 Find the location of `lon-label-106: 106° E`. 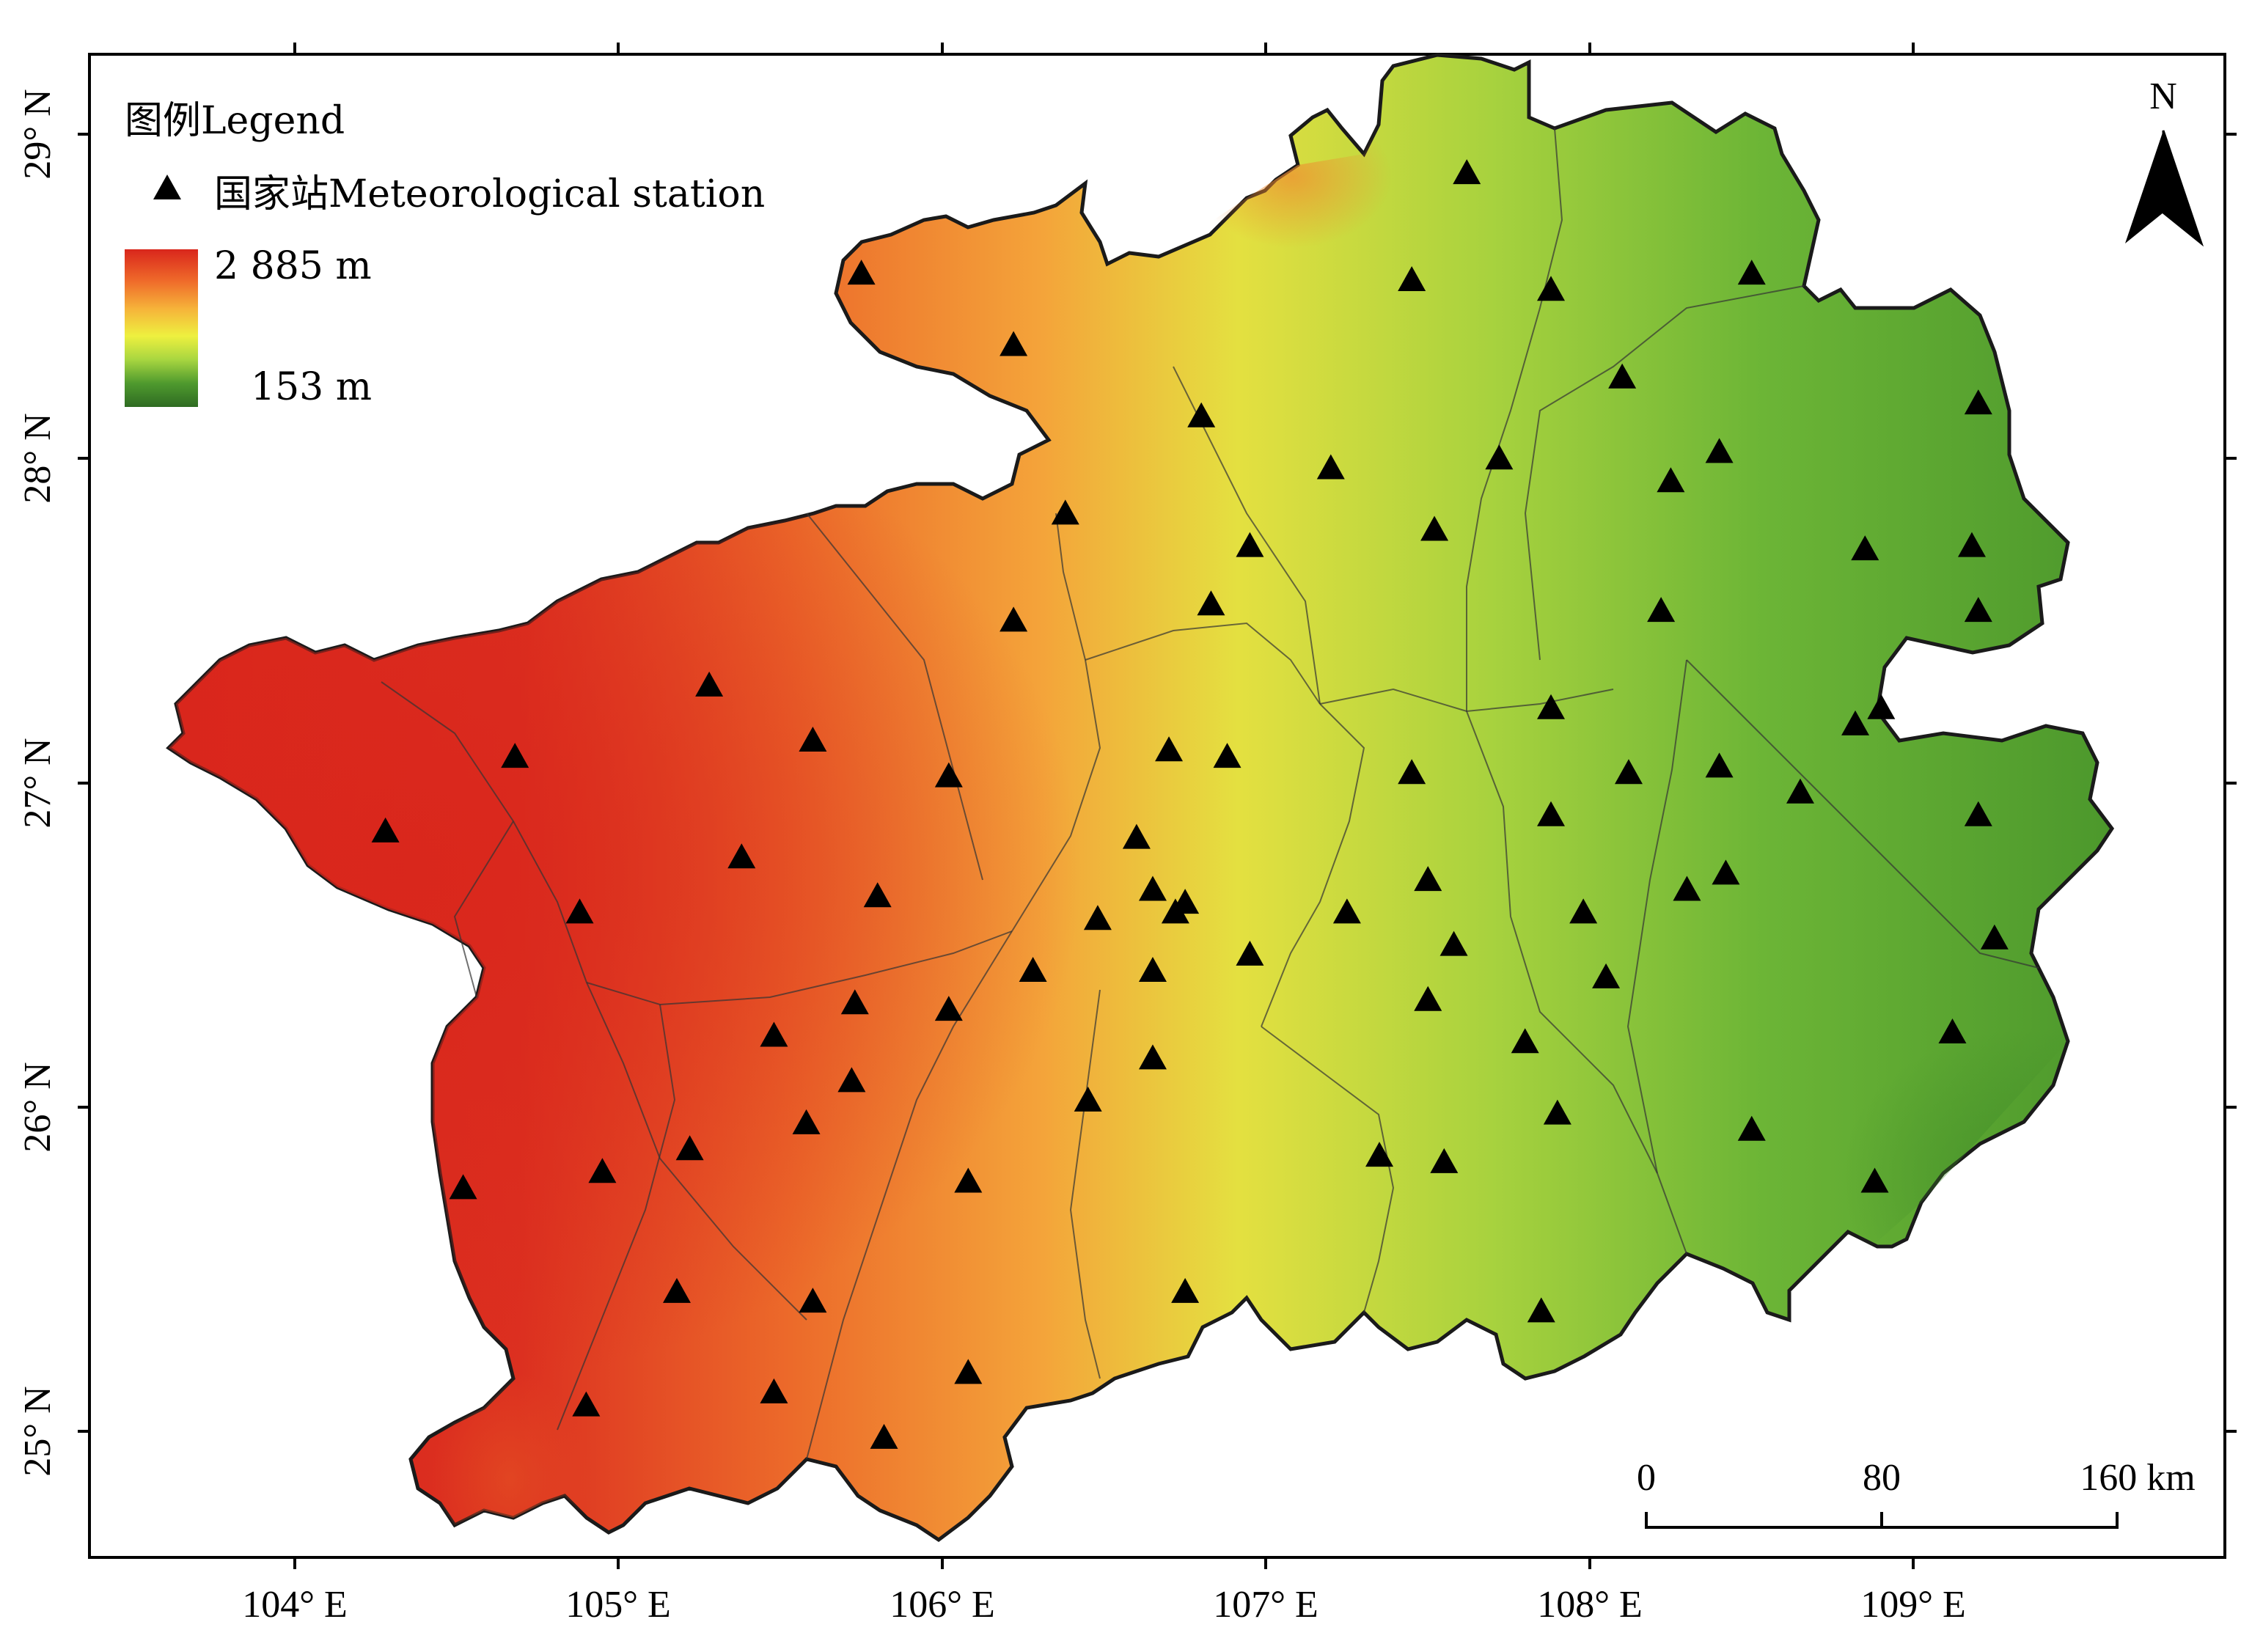

lon-label-106: 106° E is located at coordinates (942, 1605).